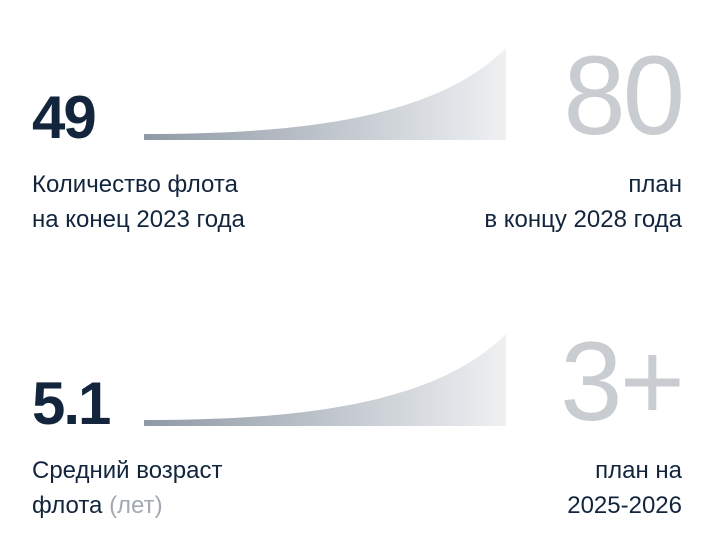  I want to click on fleet-age-target-label-line: 2025-2026, so click(624, 505).